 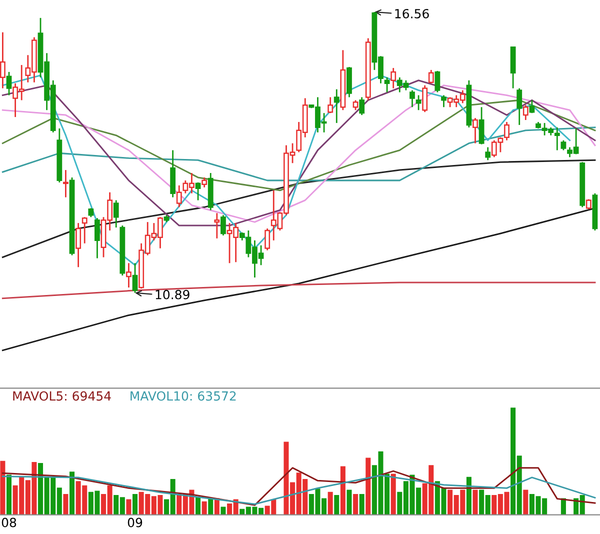 What do you see at coordinates (183, 396) in the screenshot?
I see `text: MAVOL10: 63572` at bounding box center [183, 396].